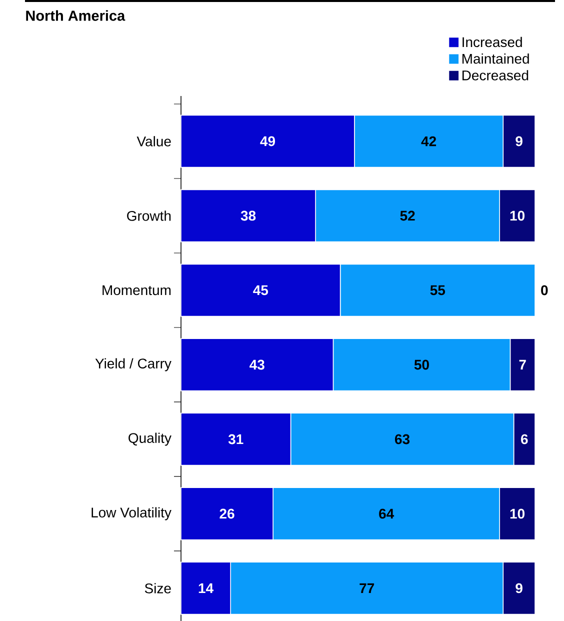 Image resolution: width=564 pixels, height=621 pixels. What do you see at coordinates (149, 215) in the screenshot?
I see `y-tick-label: Growth` at bounding box center [149, 215].